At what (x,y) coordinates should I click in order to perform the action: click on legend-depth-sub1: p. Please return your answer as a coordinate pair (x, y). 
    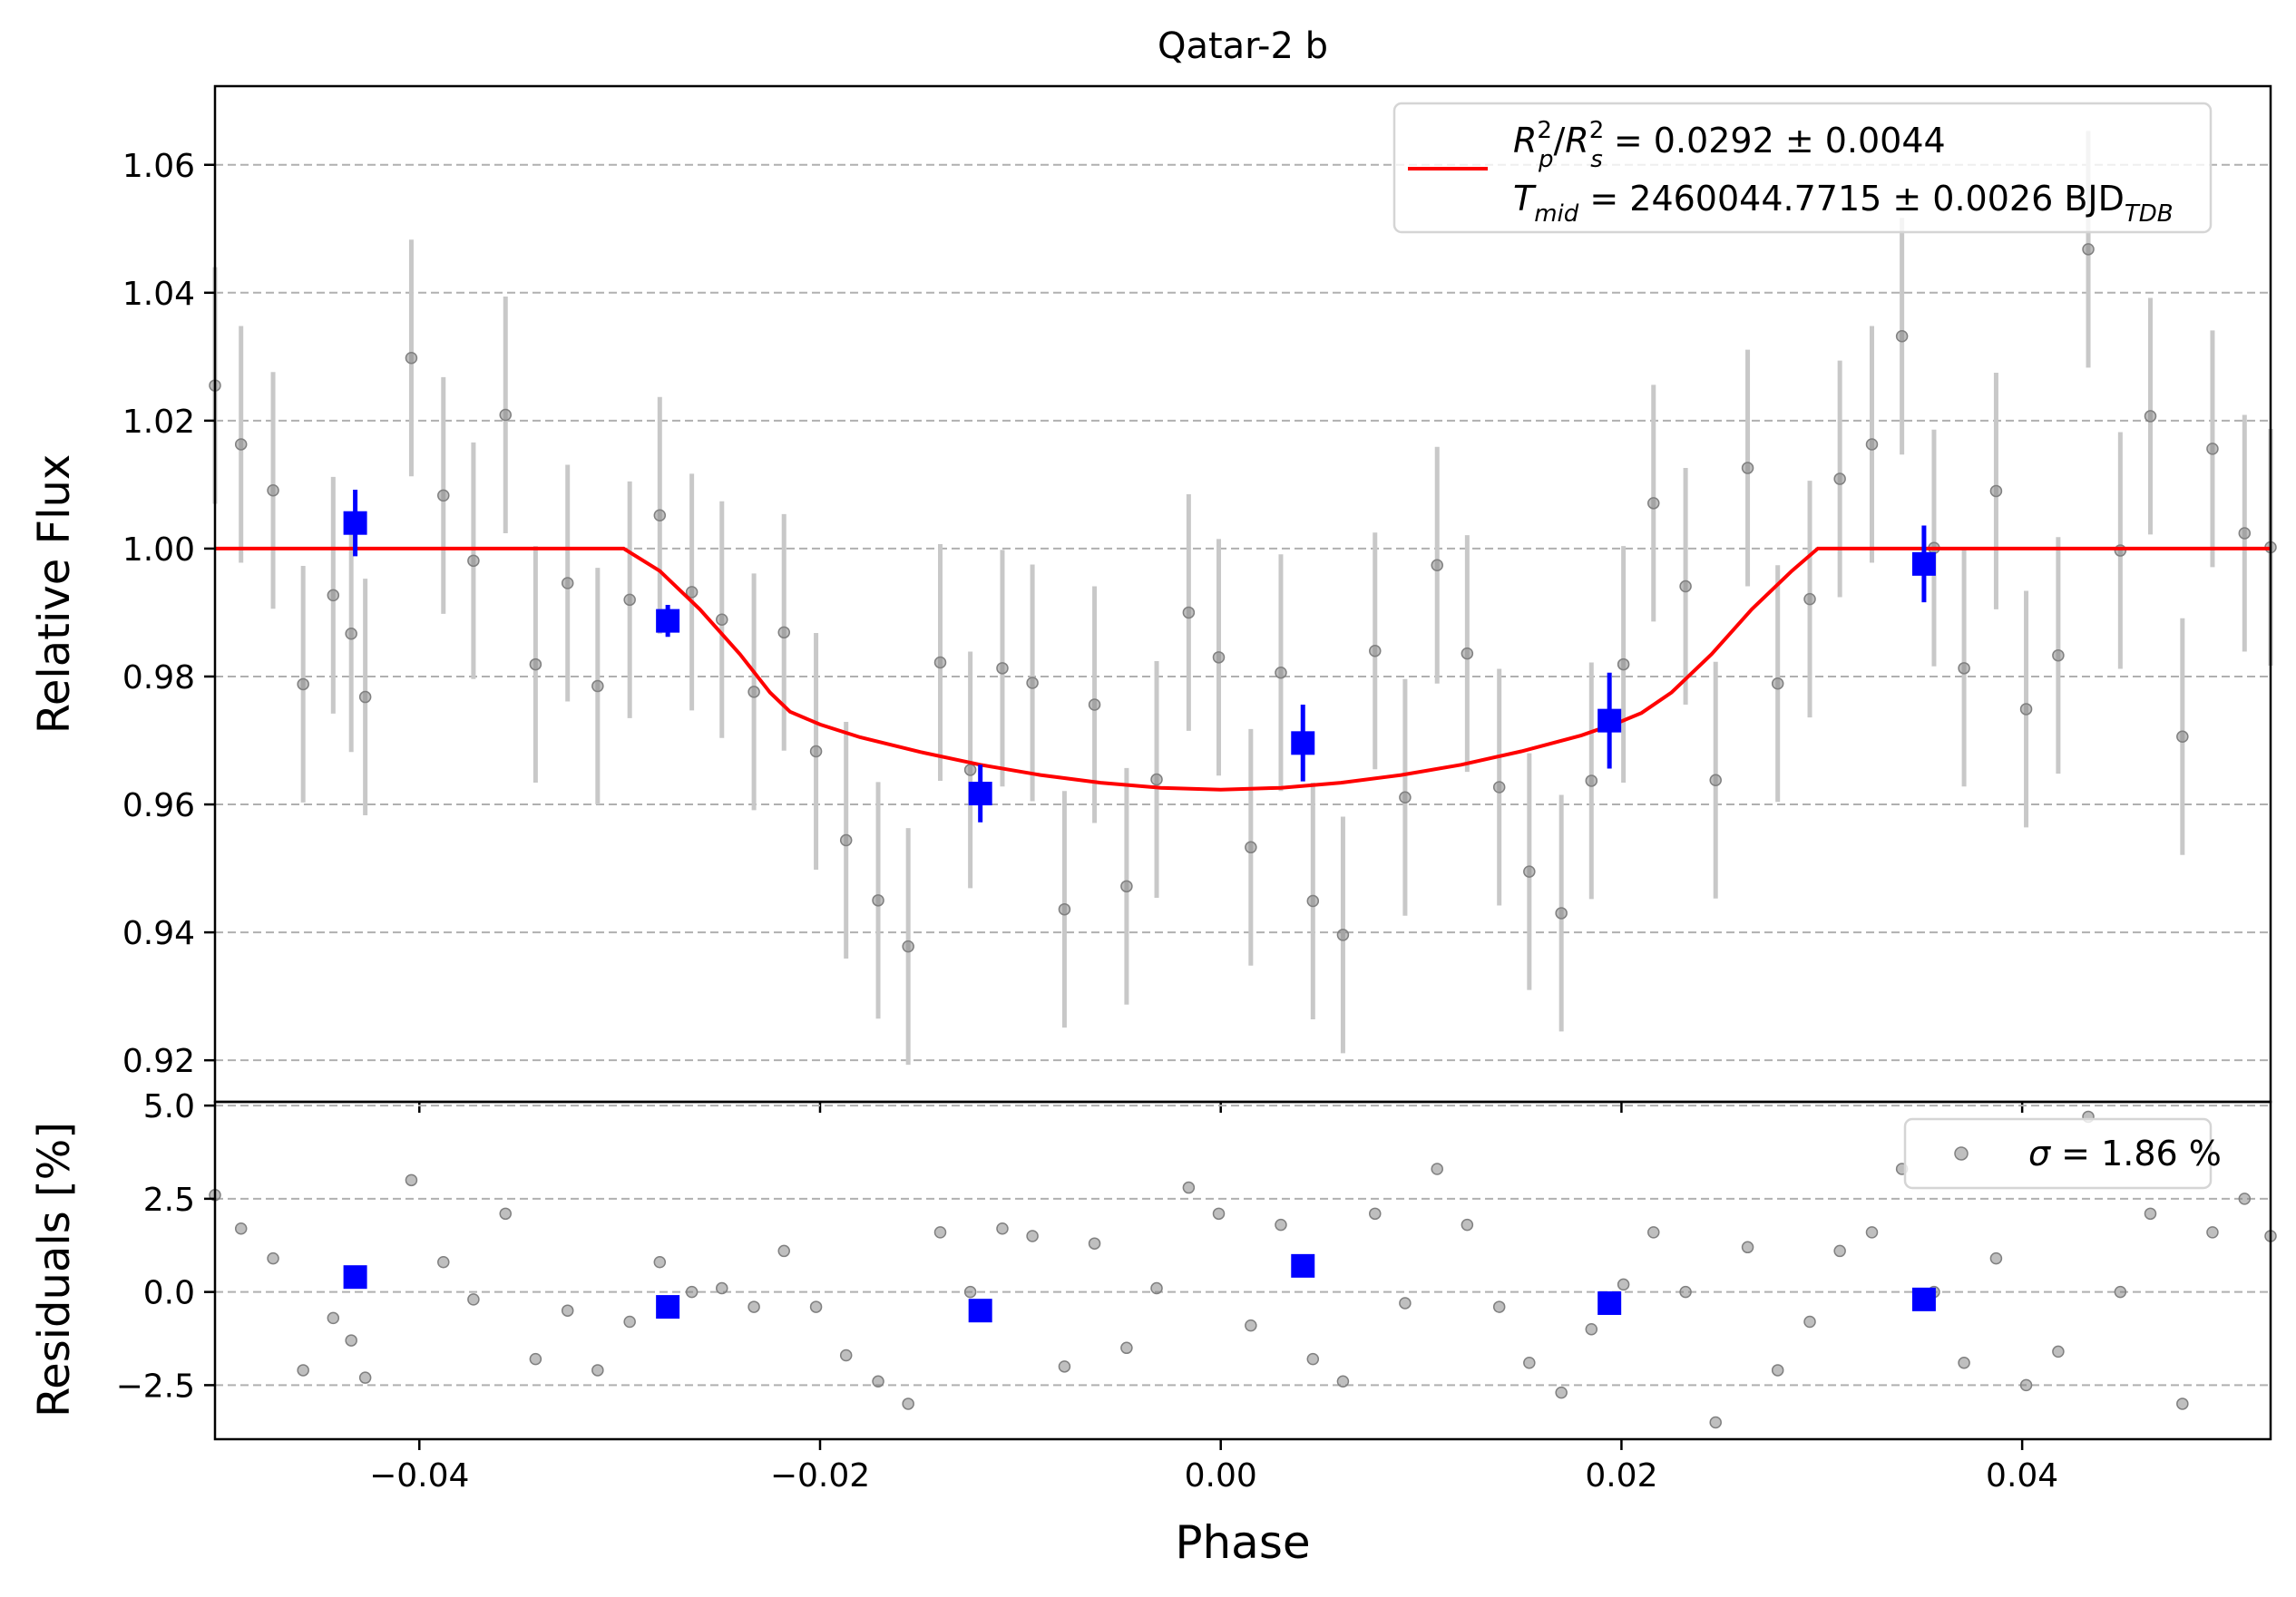
    Looking at the image, I should click on (1546, 159).